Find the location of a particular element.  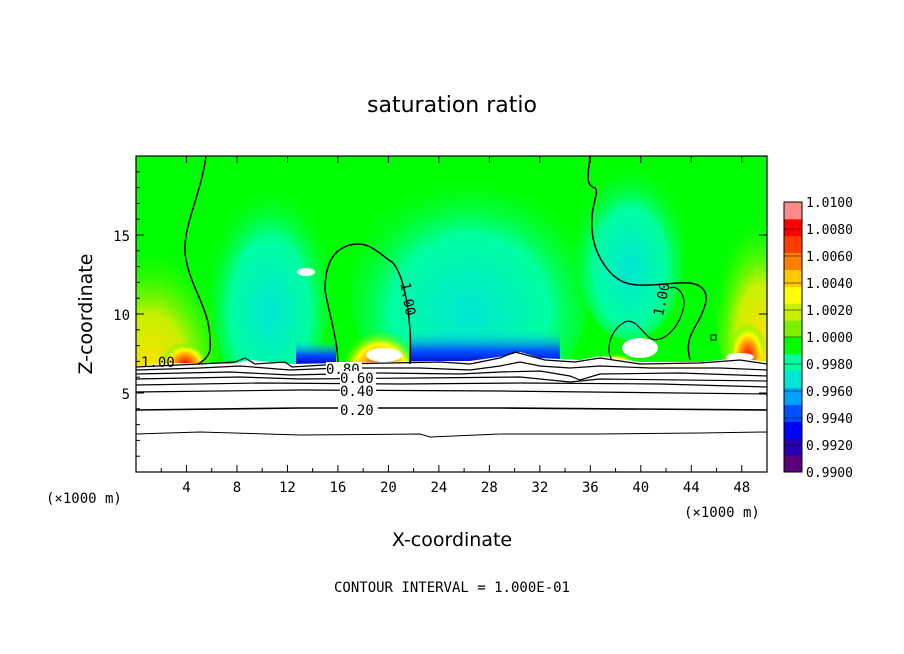

lower-contour-lines is located at coordinates (451, 394).